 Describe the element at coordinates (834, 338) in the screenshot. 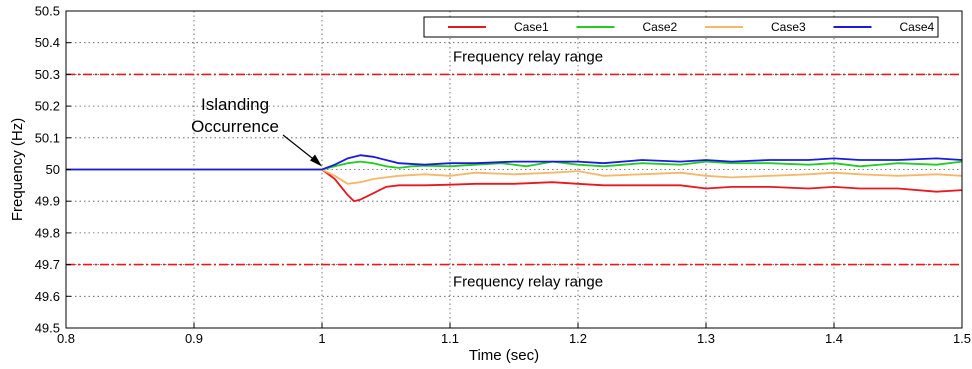

I see `x-tick-label: 1.4` at that location.